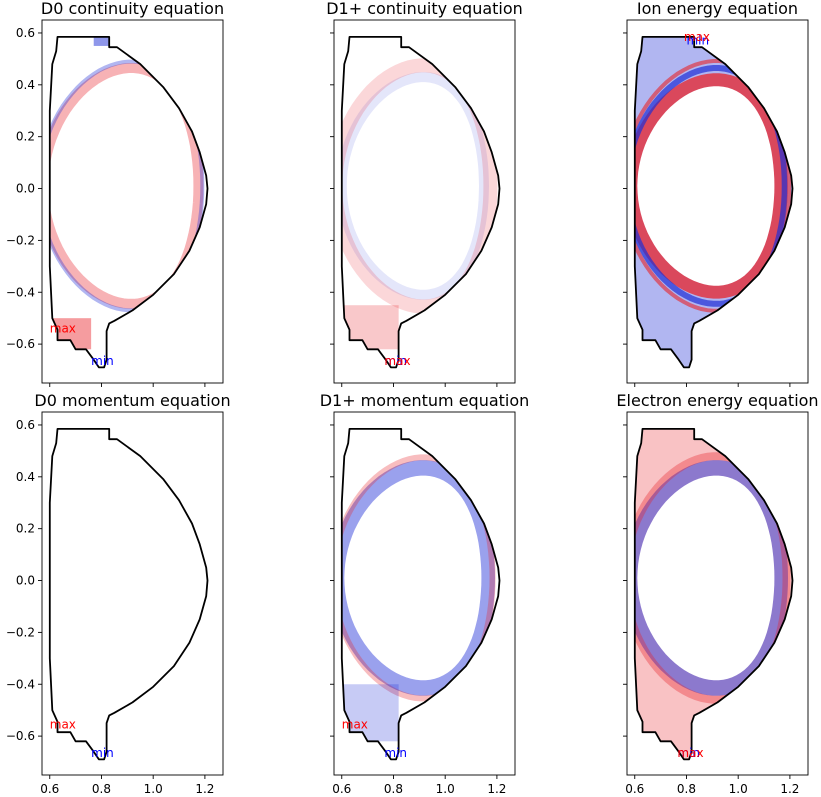 The width and height of the screenshot is (821, 797). What do you see at coordinates (717, 9) in the screenshot?
I see `subplot-title: Ion energy equation` at bounding box center [717, 9].